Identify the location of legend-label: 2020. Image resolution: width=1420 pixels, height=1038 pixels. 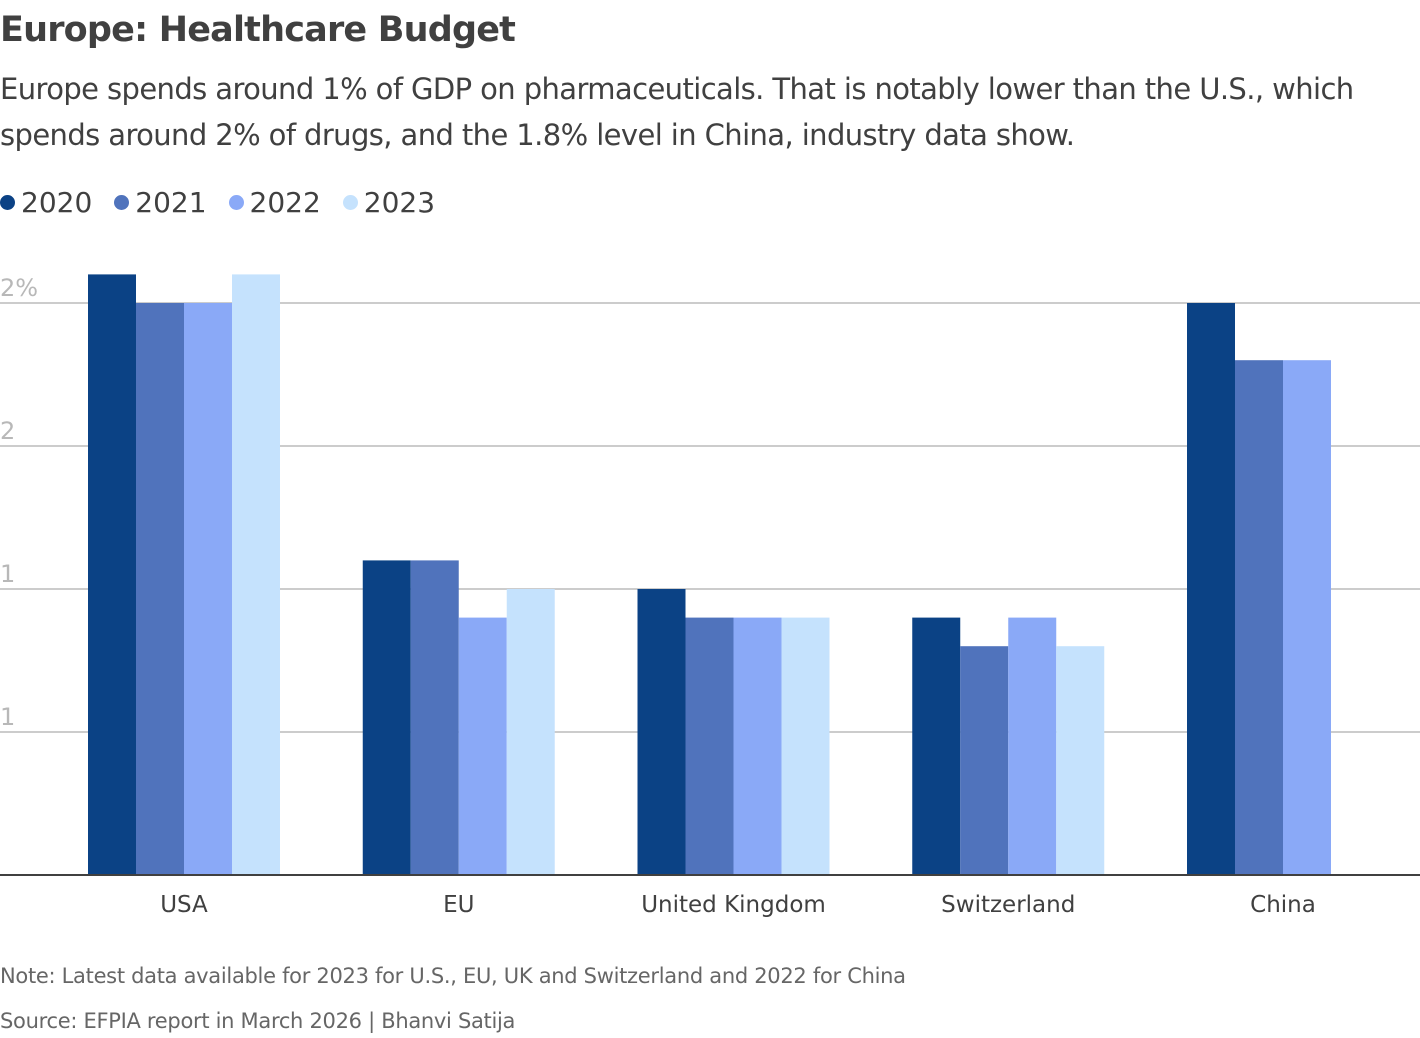
(57, 202).